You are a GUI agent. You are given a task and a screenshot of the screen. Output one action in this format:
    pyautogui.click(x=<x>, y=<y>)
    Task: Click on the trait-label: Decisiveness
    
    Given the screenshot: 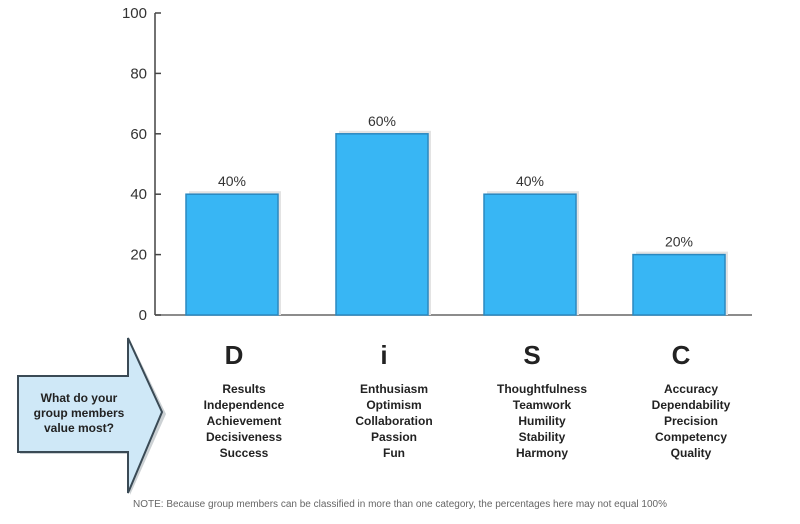 What is the action you would take?
    pyautogui.click(x=244, y=437)
    